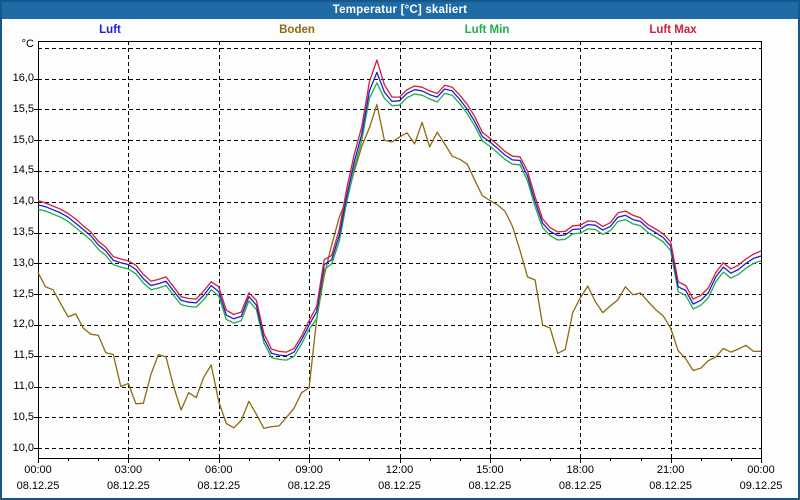 This screenshot has height=500, width=800. I want to click on x-tick-time-label: 06:00, so click(218, 470).